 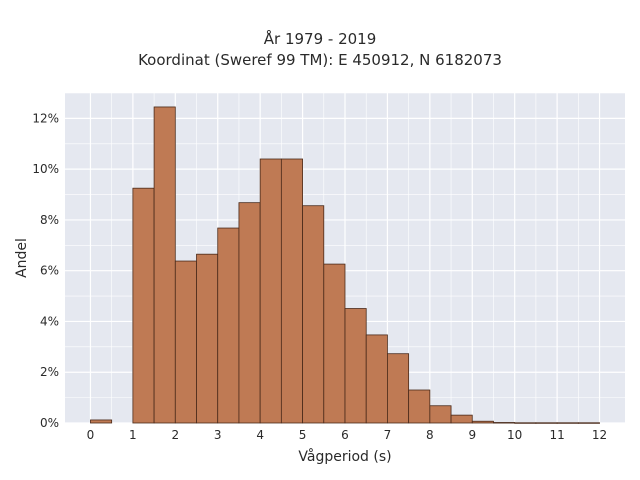 What do you see at coordinates (133, 435) in the screenshot?
I see `x-tick-label: 1` at bounding box center [133, 435].